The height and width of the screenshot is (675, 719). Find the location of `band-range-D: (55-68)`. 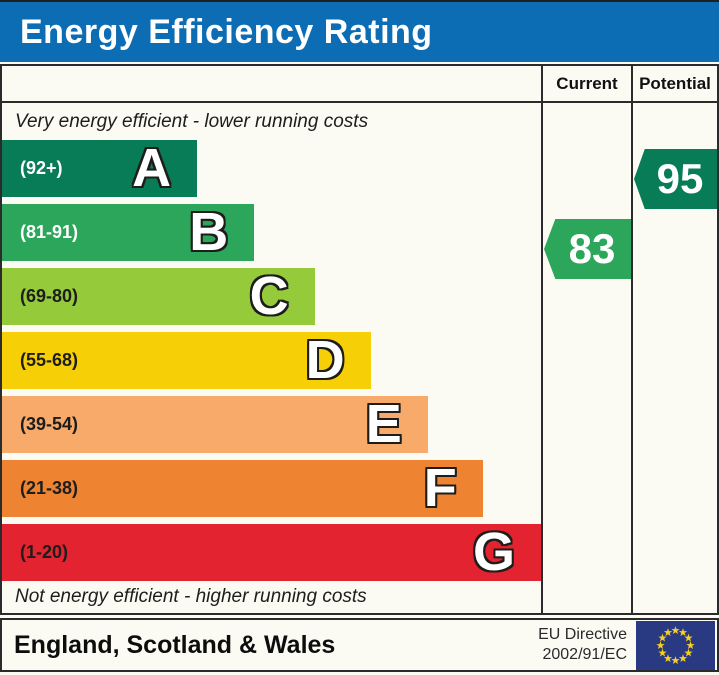

band-range-D: (55-68) is located at coordinates (49, 360).